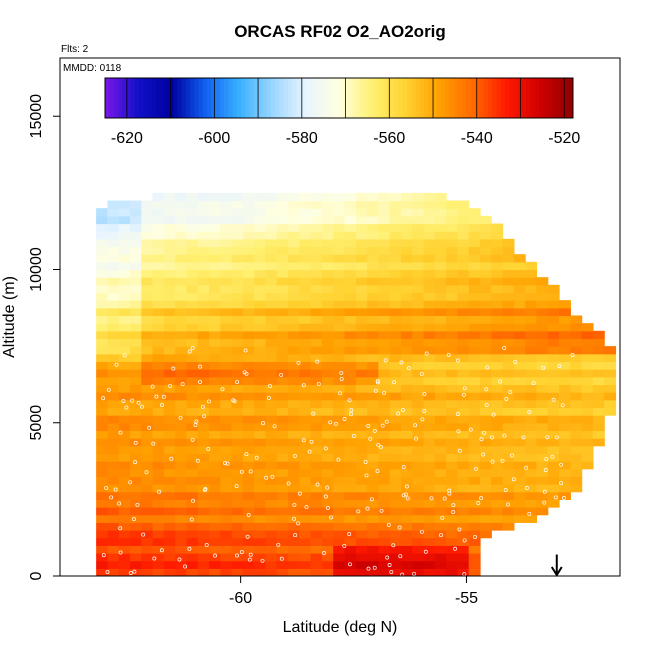  I want to click on flights-note: Flts: 2, so click(75, 49).